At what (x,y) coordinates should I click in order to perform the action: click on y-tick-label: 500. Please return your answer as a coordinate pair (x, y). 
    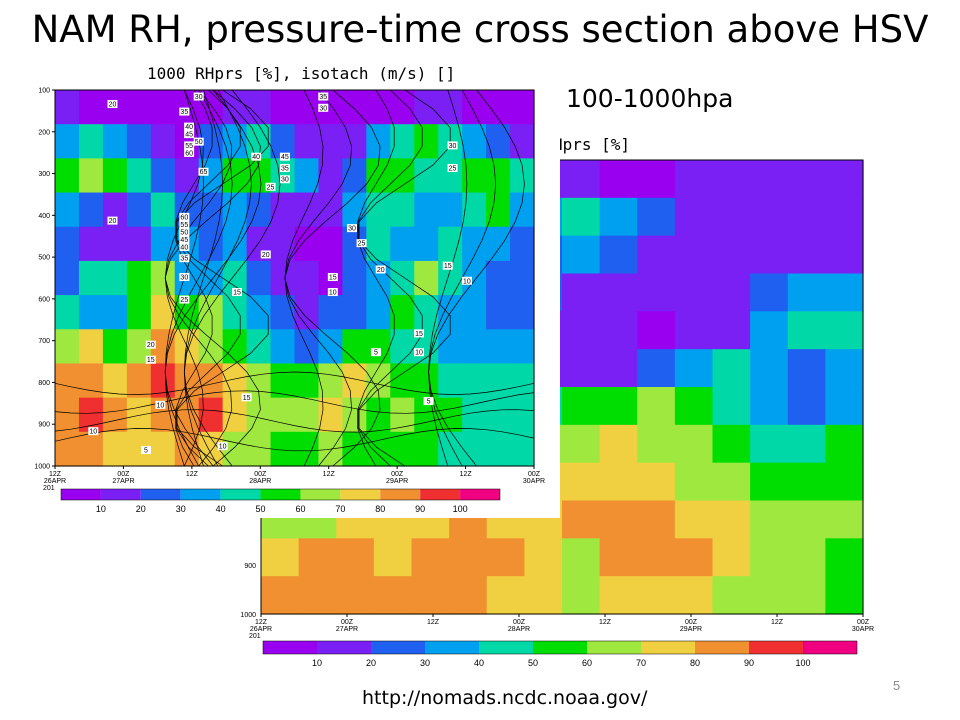
    Looking at the image, I should click on (44, 258).